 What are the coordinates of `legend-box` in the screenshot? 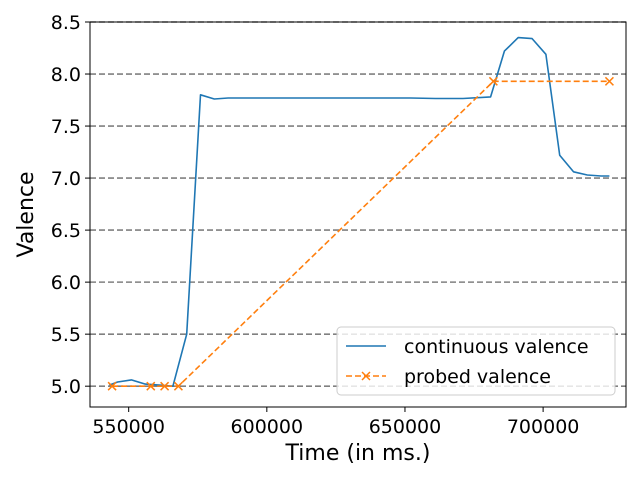 It's located at (476, 361).